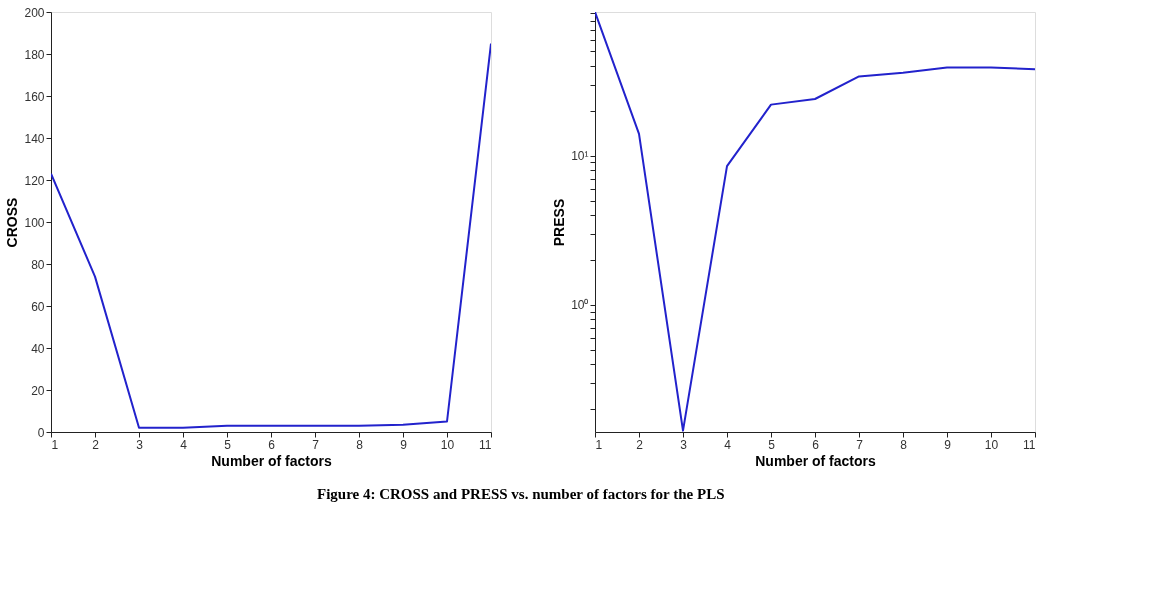 This screenshot has height=594, width=1170. I want to click on y-tick-label: 120, so click(34, 180).